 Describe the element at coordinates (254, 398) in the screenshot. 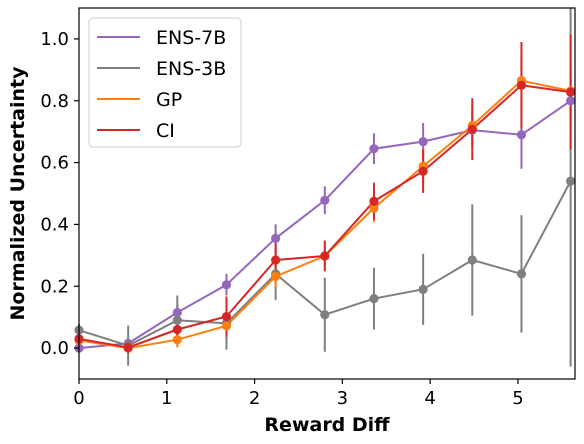

I see `x-tick-label: 2` at that location.